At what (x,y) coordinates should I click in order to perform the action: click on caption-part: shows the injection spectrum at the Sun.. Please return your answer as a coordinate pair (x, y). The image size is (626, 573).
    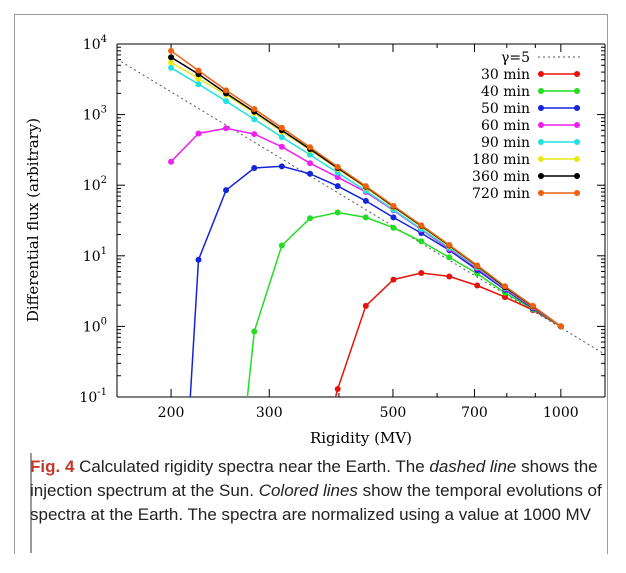
    Looking at the image, I should click on (314, 478).